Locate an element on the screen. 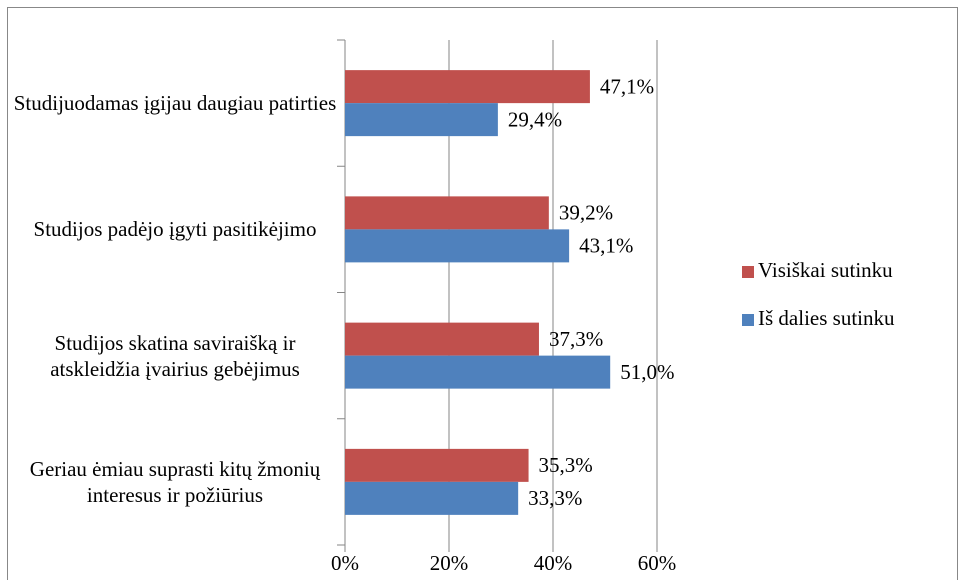 The image size is (958, 580). value-label: 47,1% is located at coordinates (627, 86).